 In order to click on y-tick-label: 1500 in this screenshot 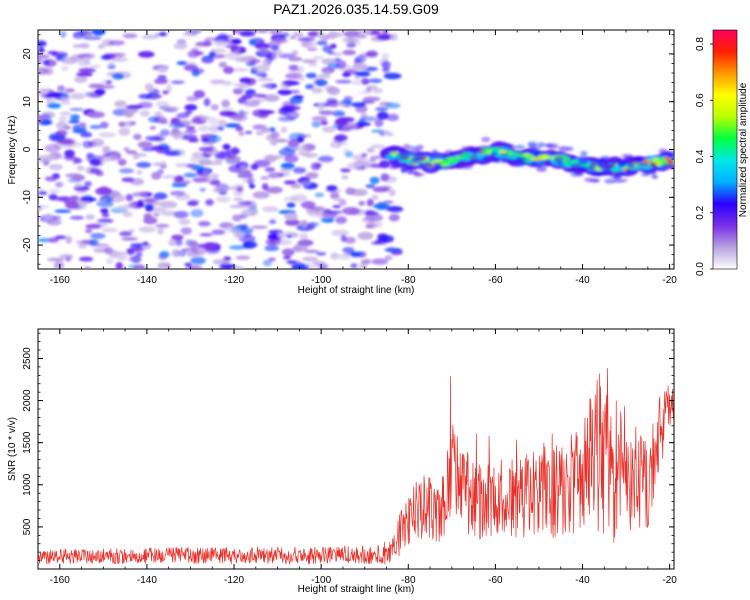, I will do `click(27, 442)`.